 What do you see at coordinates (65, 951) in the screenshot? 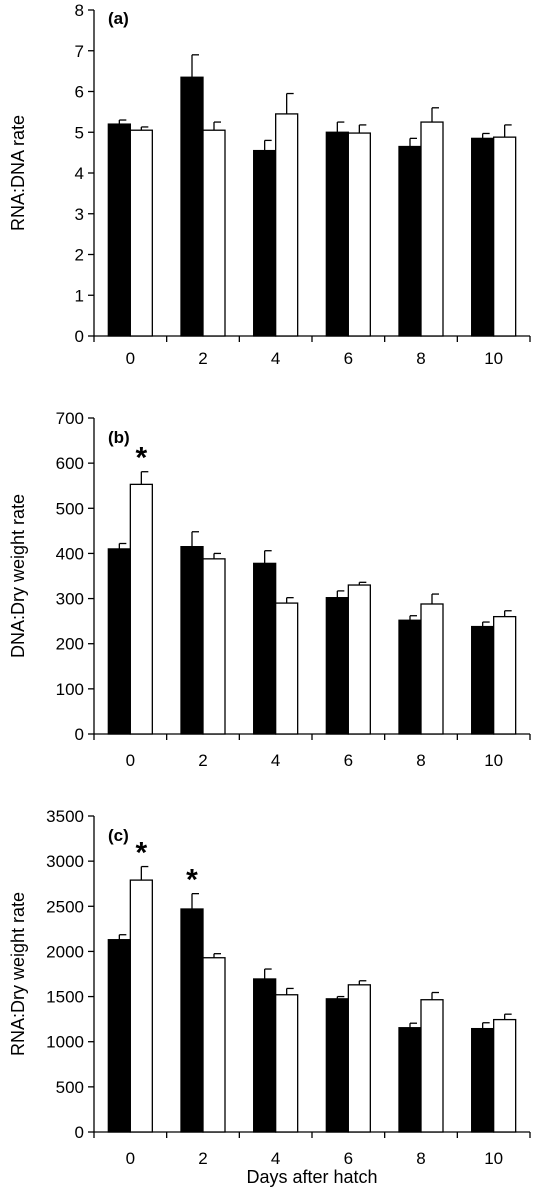
I see `y-tick-label: 2000` at bounding box center [65, 951].